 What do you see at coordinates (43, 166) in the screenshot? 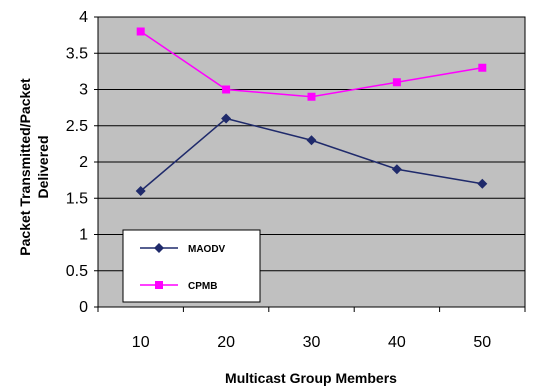
I see `y-axis-title-line: Delivered` at bounding box center [43, 166].